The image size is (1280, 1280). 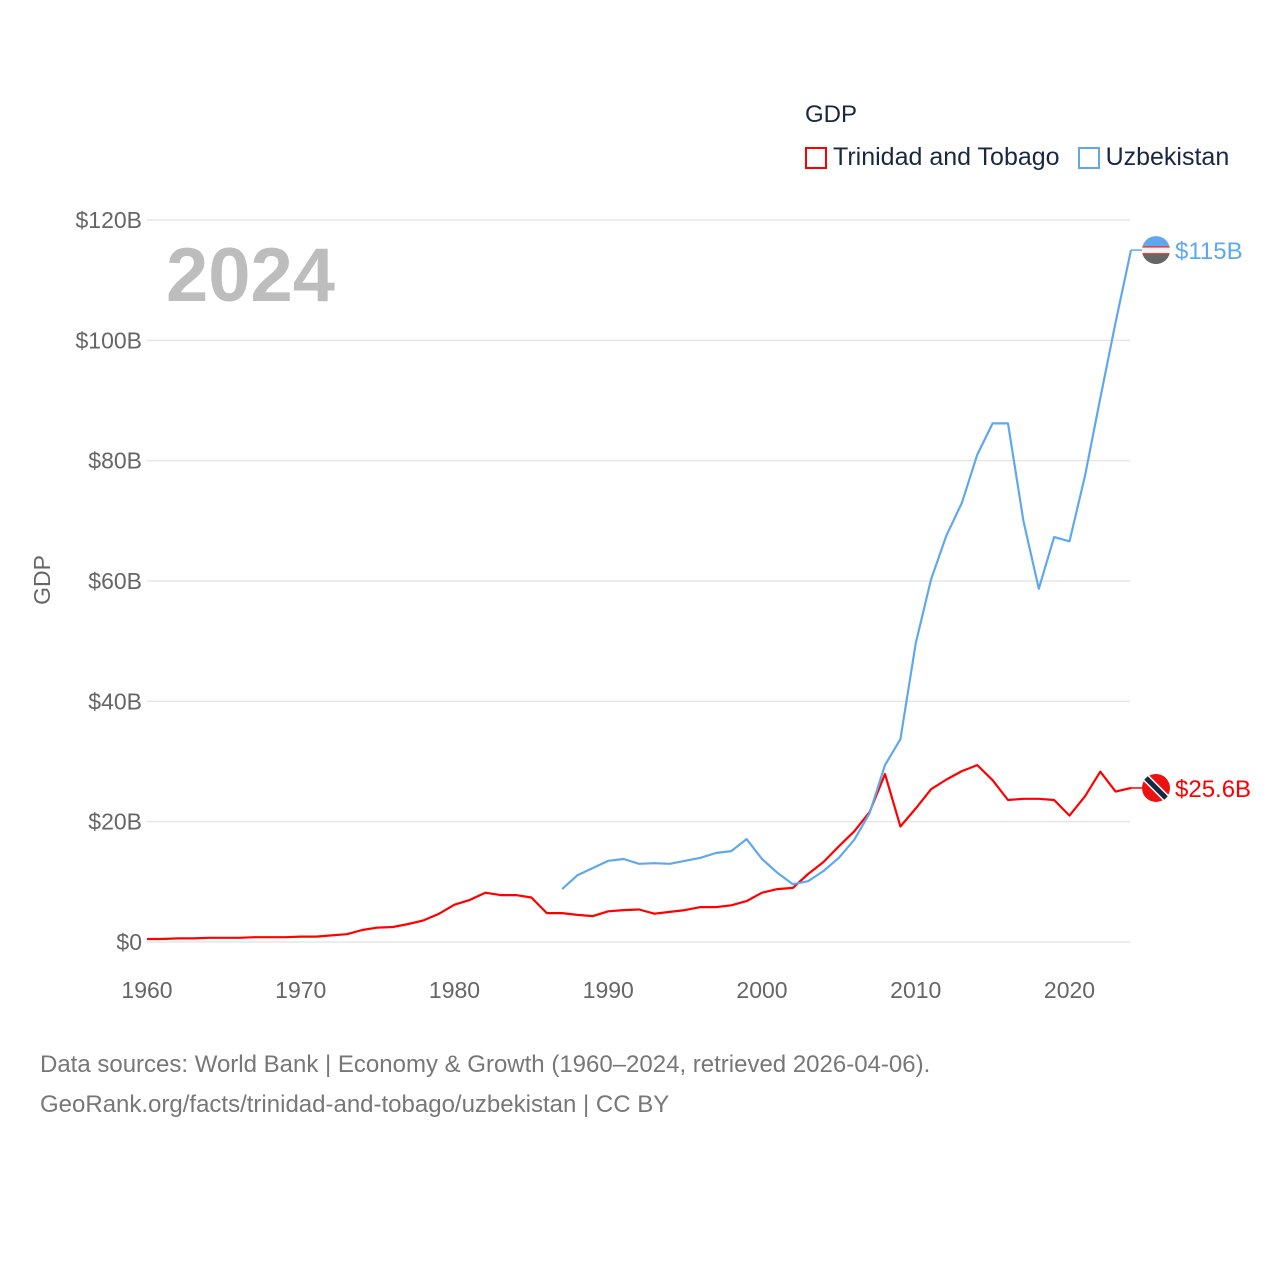 What do you see at coordinates (108, 340) in the screenshot?
I see `y-tick-label: $100B` at bounding box center [108, 340].